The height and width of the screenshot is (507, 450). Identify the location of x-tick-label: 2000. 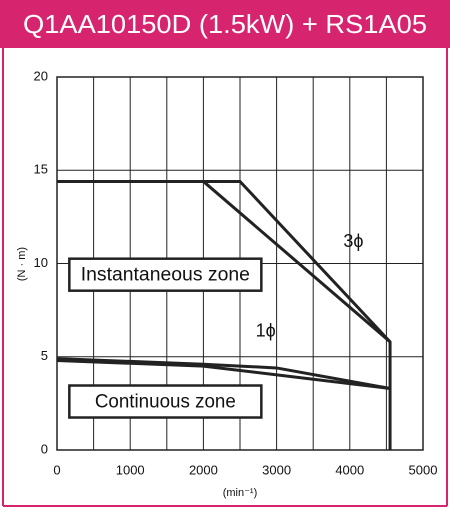
(203, 469).